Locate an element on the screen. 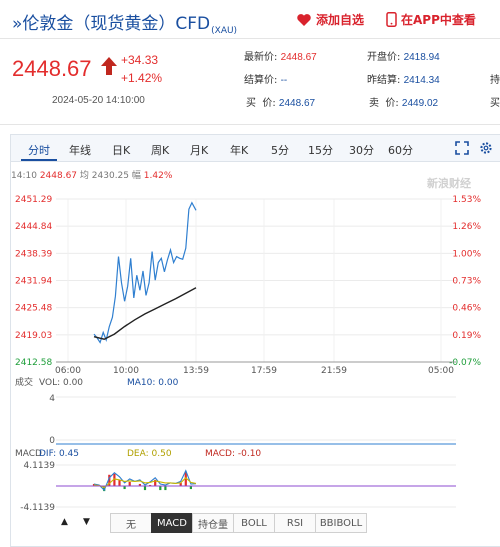  pct-tick-label: 0.73% is located at coordinates (466, 282).